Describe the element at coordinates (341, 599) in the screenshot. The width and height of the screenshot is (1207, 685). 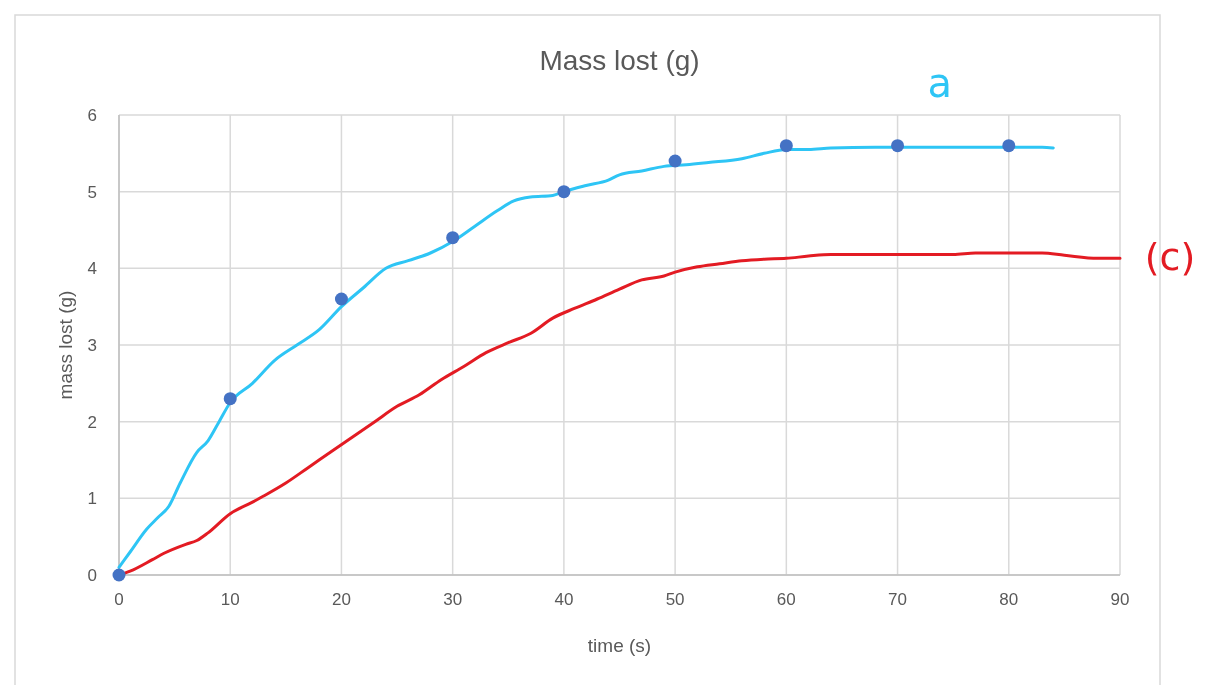
I see `x-tick-label: 20` at that location.